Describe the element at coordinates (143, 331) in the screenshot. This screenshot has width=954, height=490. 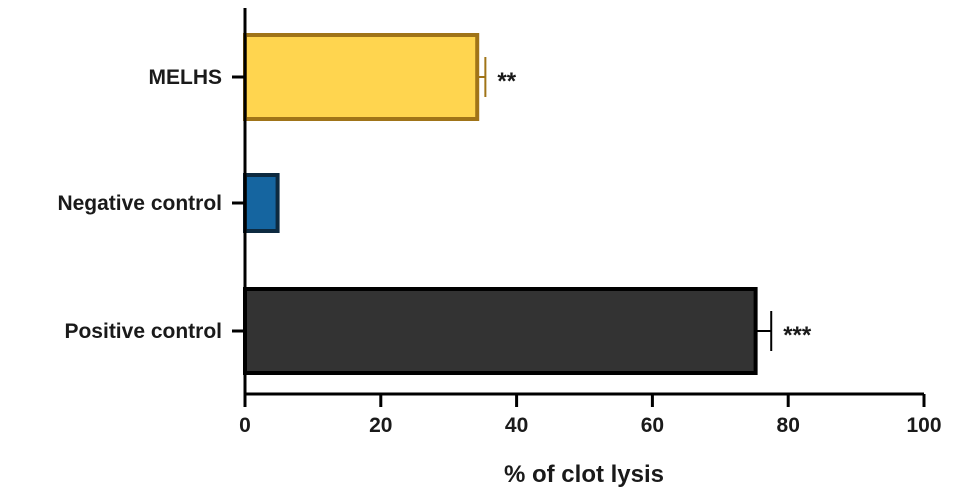
I see `category-label-2: Positive control` at that location.